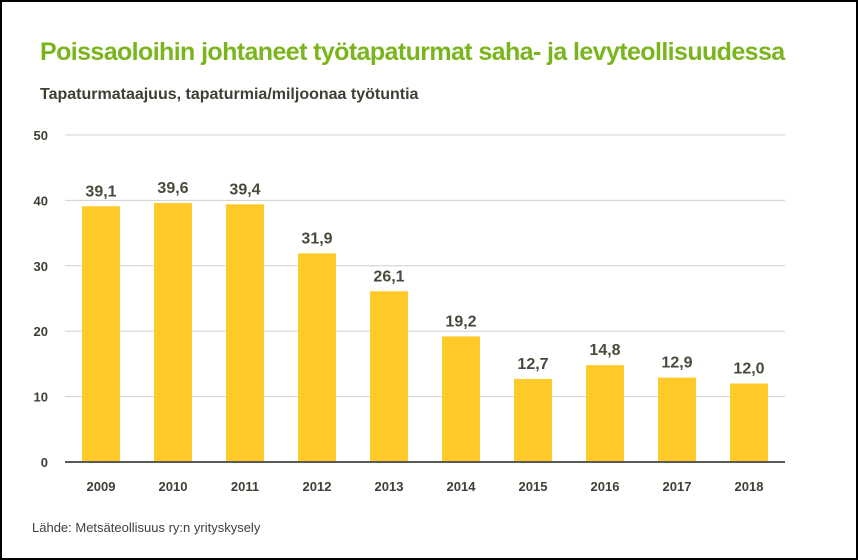  What do you see at coordinates (44, 462) in the screenshot?
I see `y-tick-label: 0` at bounding box center [44, 462].